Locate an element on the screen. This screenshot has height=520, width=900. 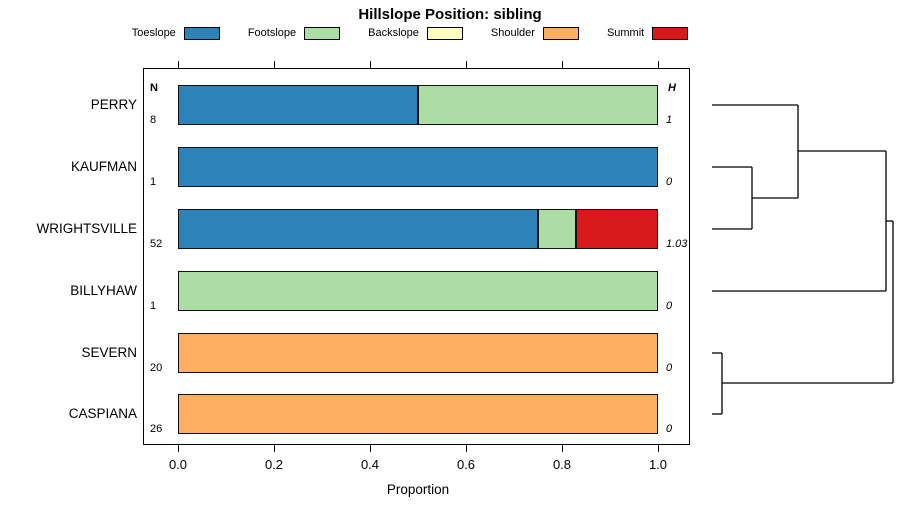
x-tick-label: 0.2 is located at coordinates (274, 464).